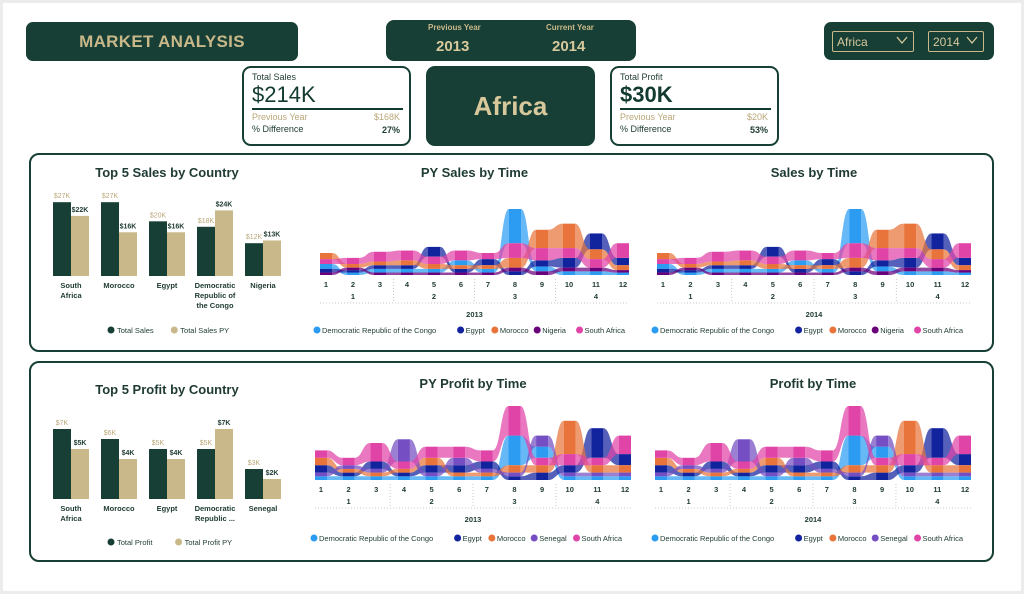 Image resolution: width=1024 pixels, height=594 pixels. What do you see at coordinates (938, 284) in the screenshot?
I see `month-tick-label: 11` at bounding box center [938, 284].